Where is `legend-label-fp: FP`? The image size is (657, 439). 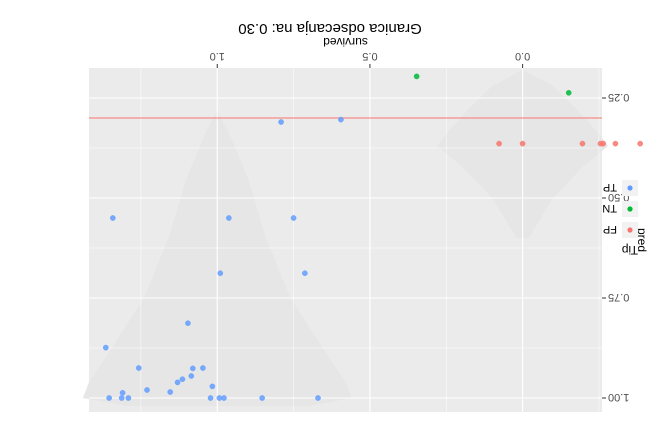
legend-label-fp: FP is located at coordinates (610, 229).